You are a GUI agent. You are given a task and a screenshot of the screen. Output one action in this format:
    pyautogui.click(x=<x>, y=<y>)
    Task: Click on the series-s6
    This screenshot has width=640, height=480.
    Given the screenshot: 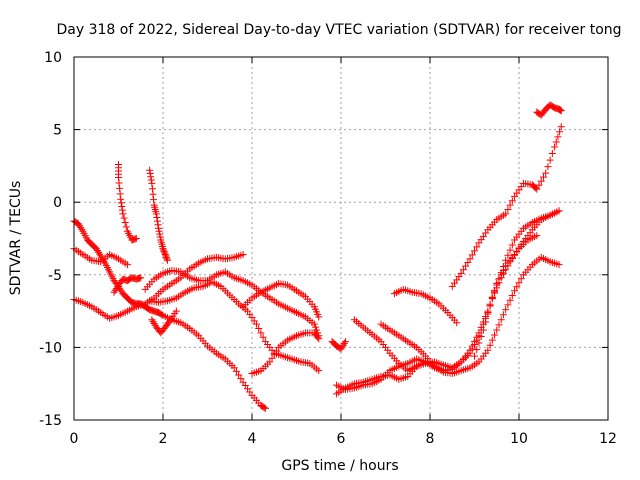 What is the action you would take?
    pyautogui.click(x=234, y=326)
    